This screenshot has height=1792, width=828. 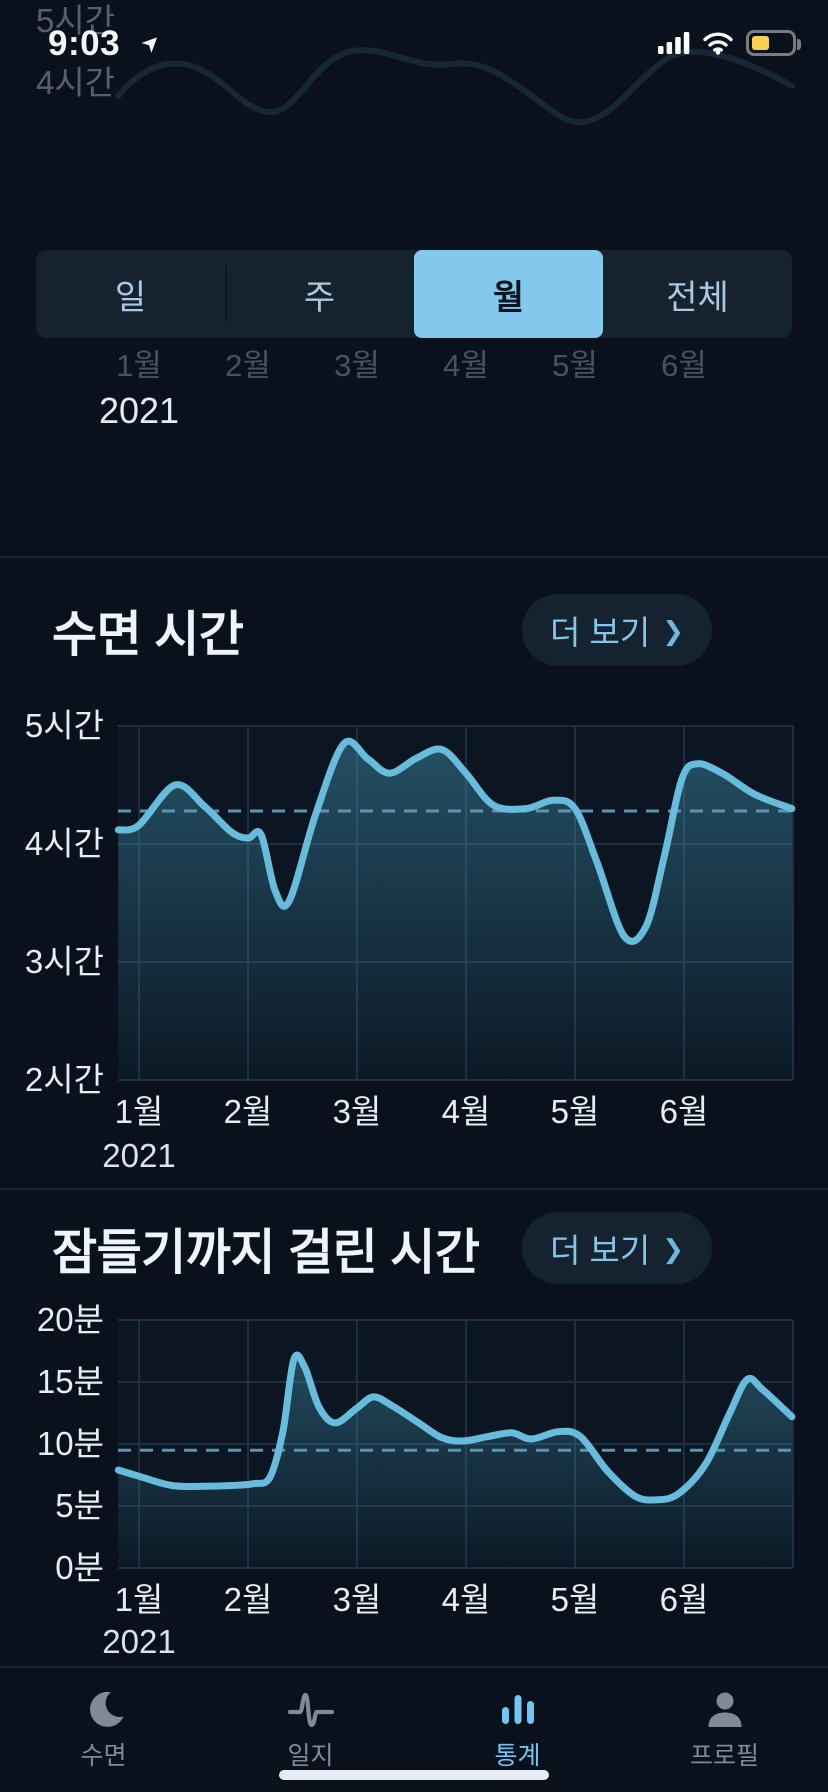 I want to click on plot-background, so click(x=455, y=1444).